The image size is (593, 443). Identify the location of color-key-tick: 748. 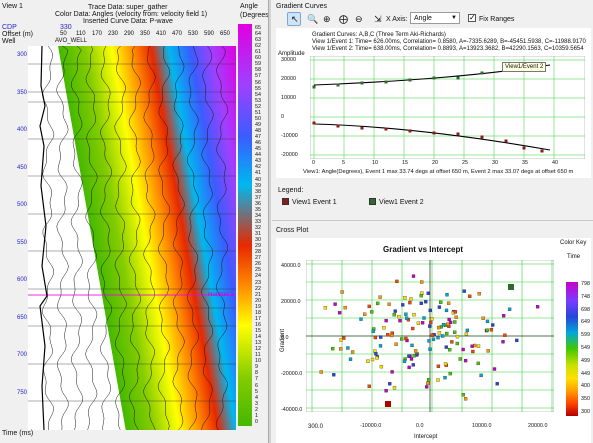
(585, 296).